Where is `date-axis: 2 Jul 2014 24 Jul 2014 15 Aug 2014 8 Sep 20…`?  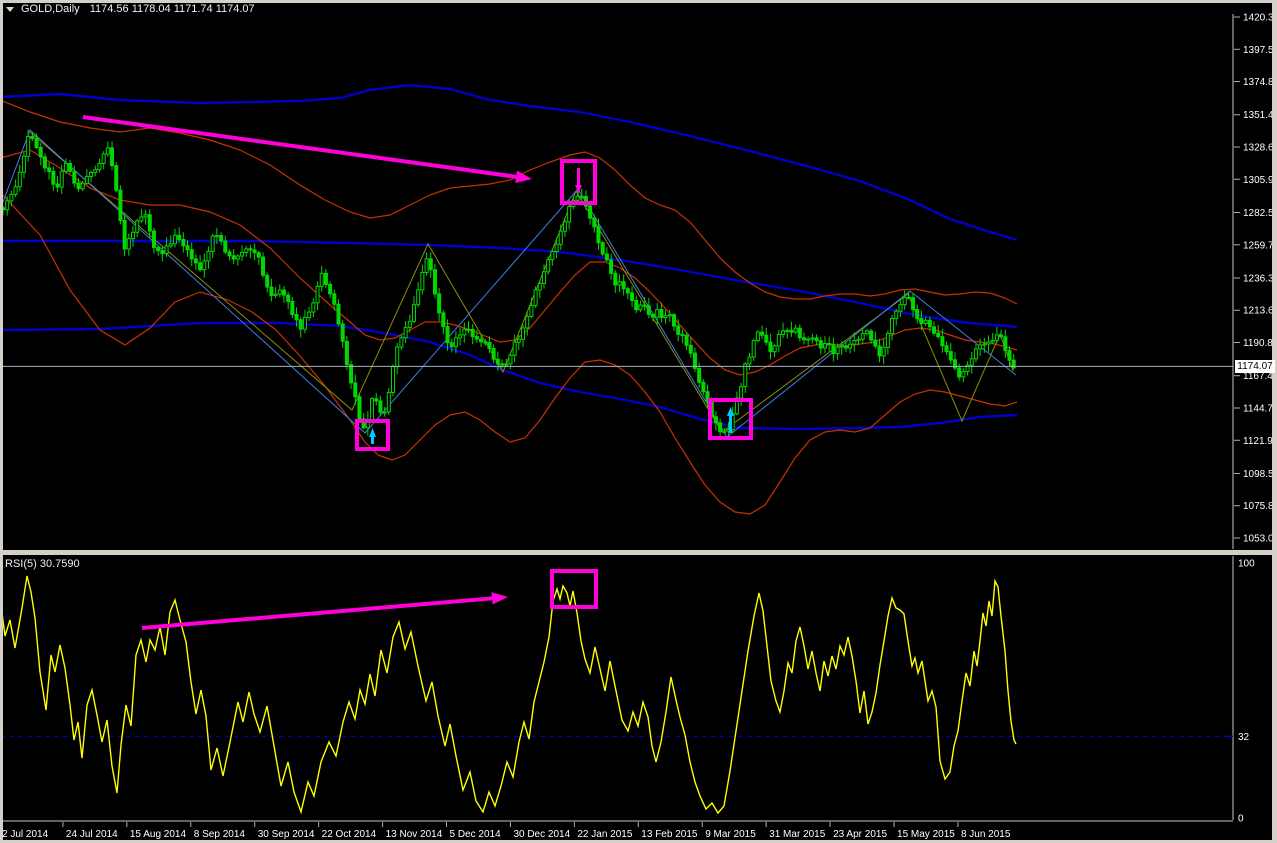 date-axis: 2 Jul 2014 24 Jul 2014 15 Aug 2014 8 Sep 20… is located at coordinates (616, 830).